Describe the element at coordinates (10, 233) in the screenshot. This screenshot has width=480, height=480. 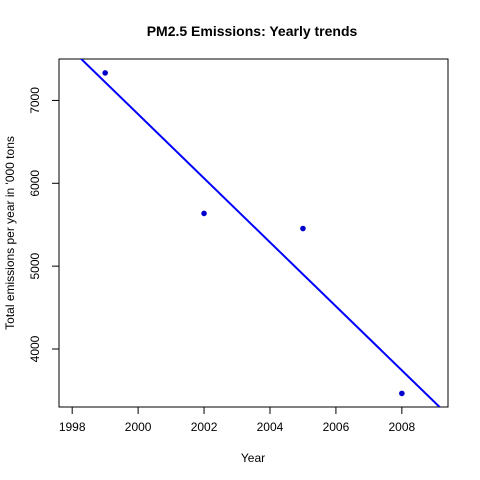
I see `y-axis-label: Total emissions per year in '000 tons` at that location.